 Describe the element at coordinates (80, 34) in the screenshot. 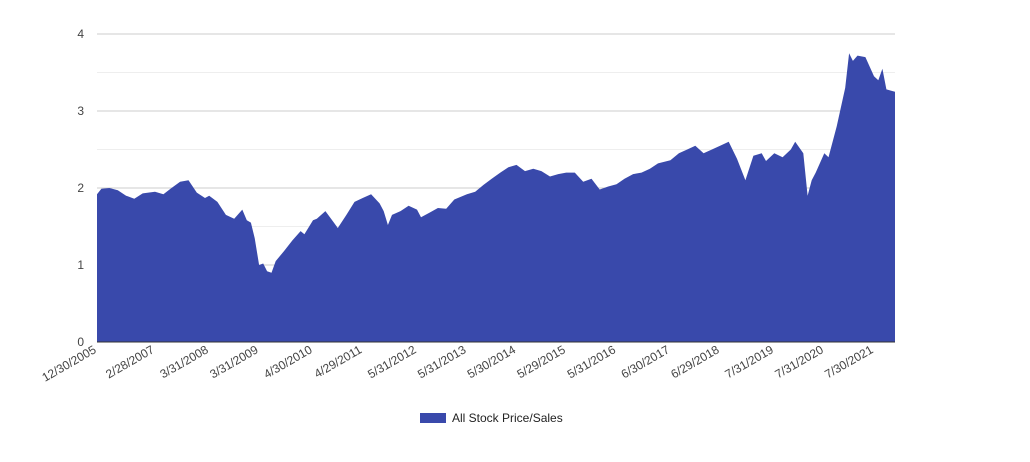

I see `y-tick-label: 4` at that location.